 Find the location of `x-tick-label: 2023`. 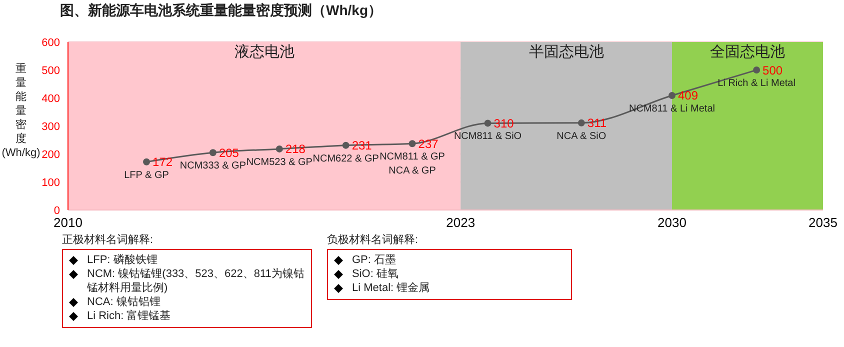

x-tick-label: 2023 is located at coordinates (461, 222).